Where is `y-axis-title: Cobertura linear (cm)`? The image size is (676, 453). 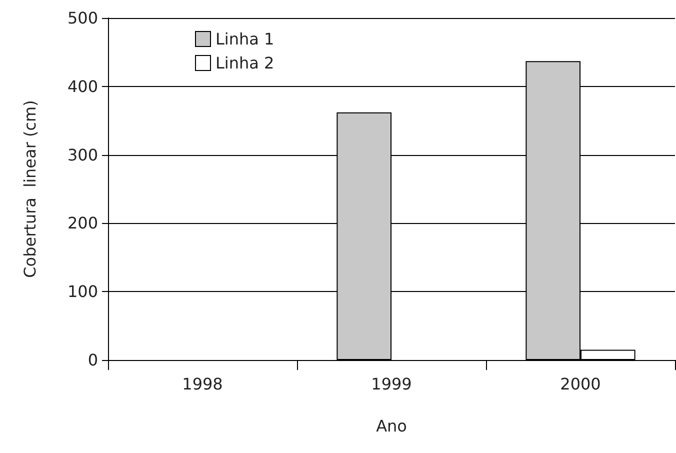 y-axis-title: Cobertura linear (cm) is located at coordinates (30, 189).